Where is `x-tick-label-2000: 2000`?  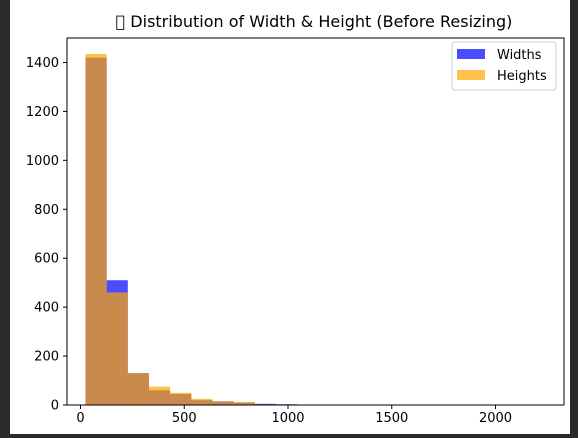 x-tick-label-2000: 2000 is located at coordinates (495, 418).